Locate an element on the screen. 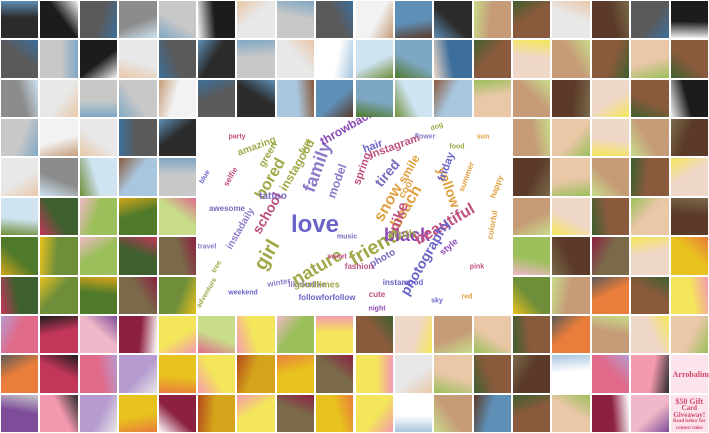  wordcloud-word: colorful is located at coordinates (492, 225).